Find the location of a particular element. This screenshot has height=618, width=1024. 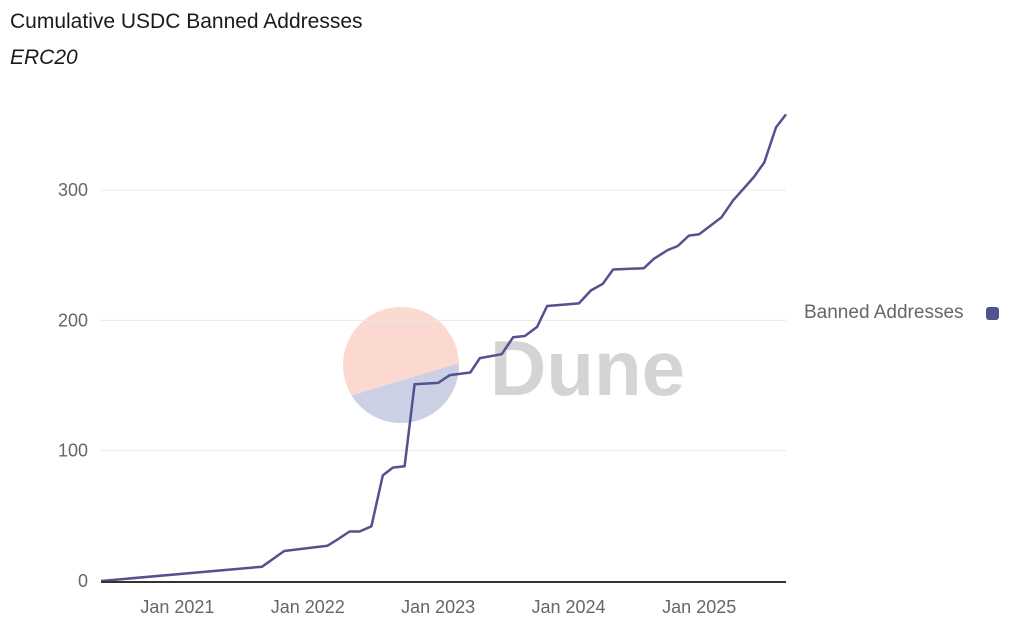

x-tick-label: Jan 2025 is located at coordinates (699, 607).